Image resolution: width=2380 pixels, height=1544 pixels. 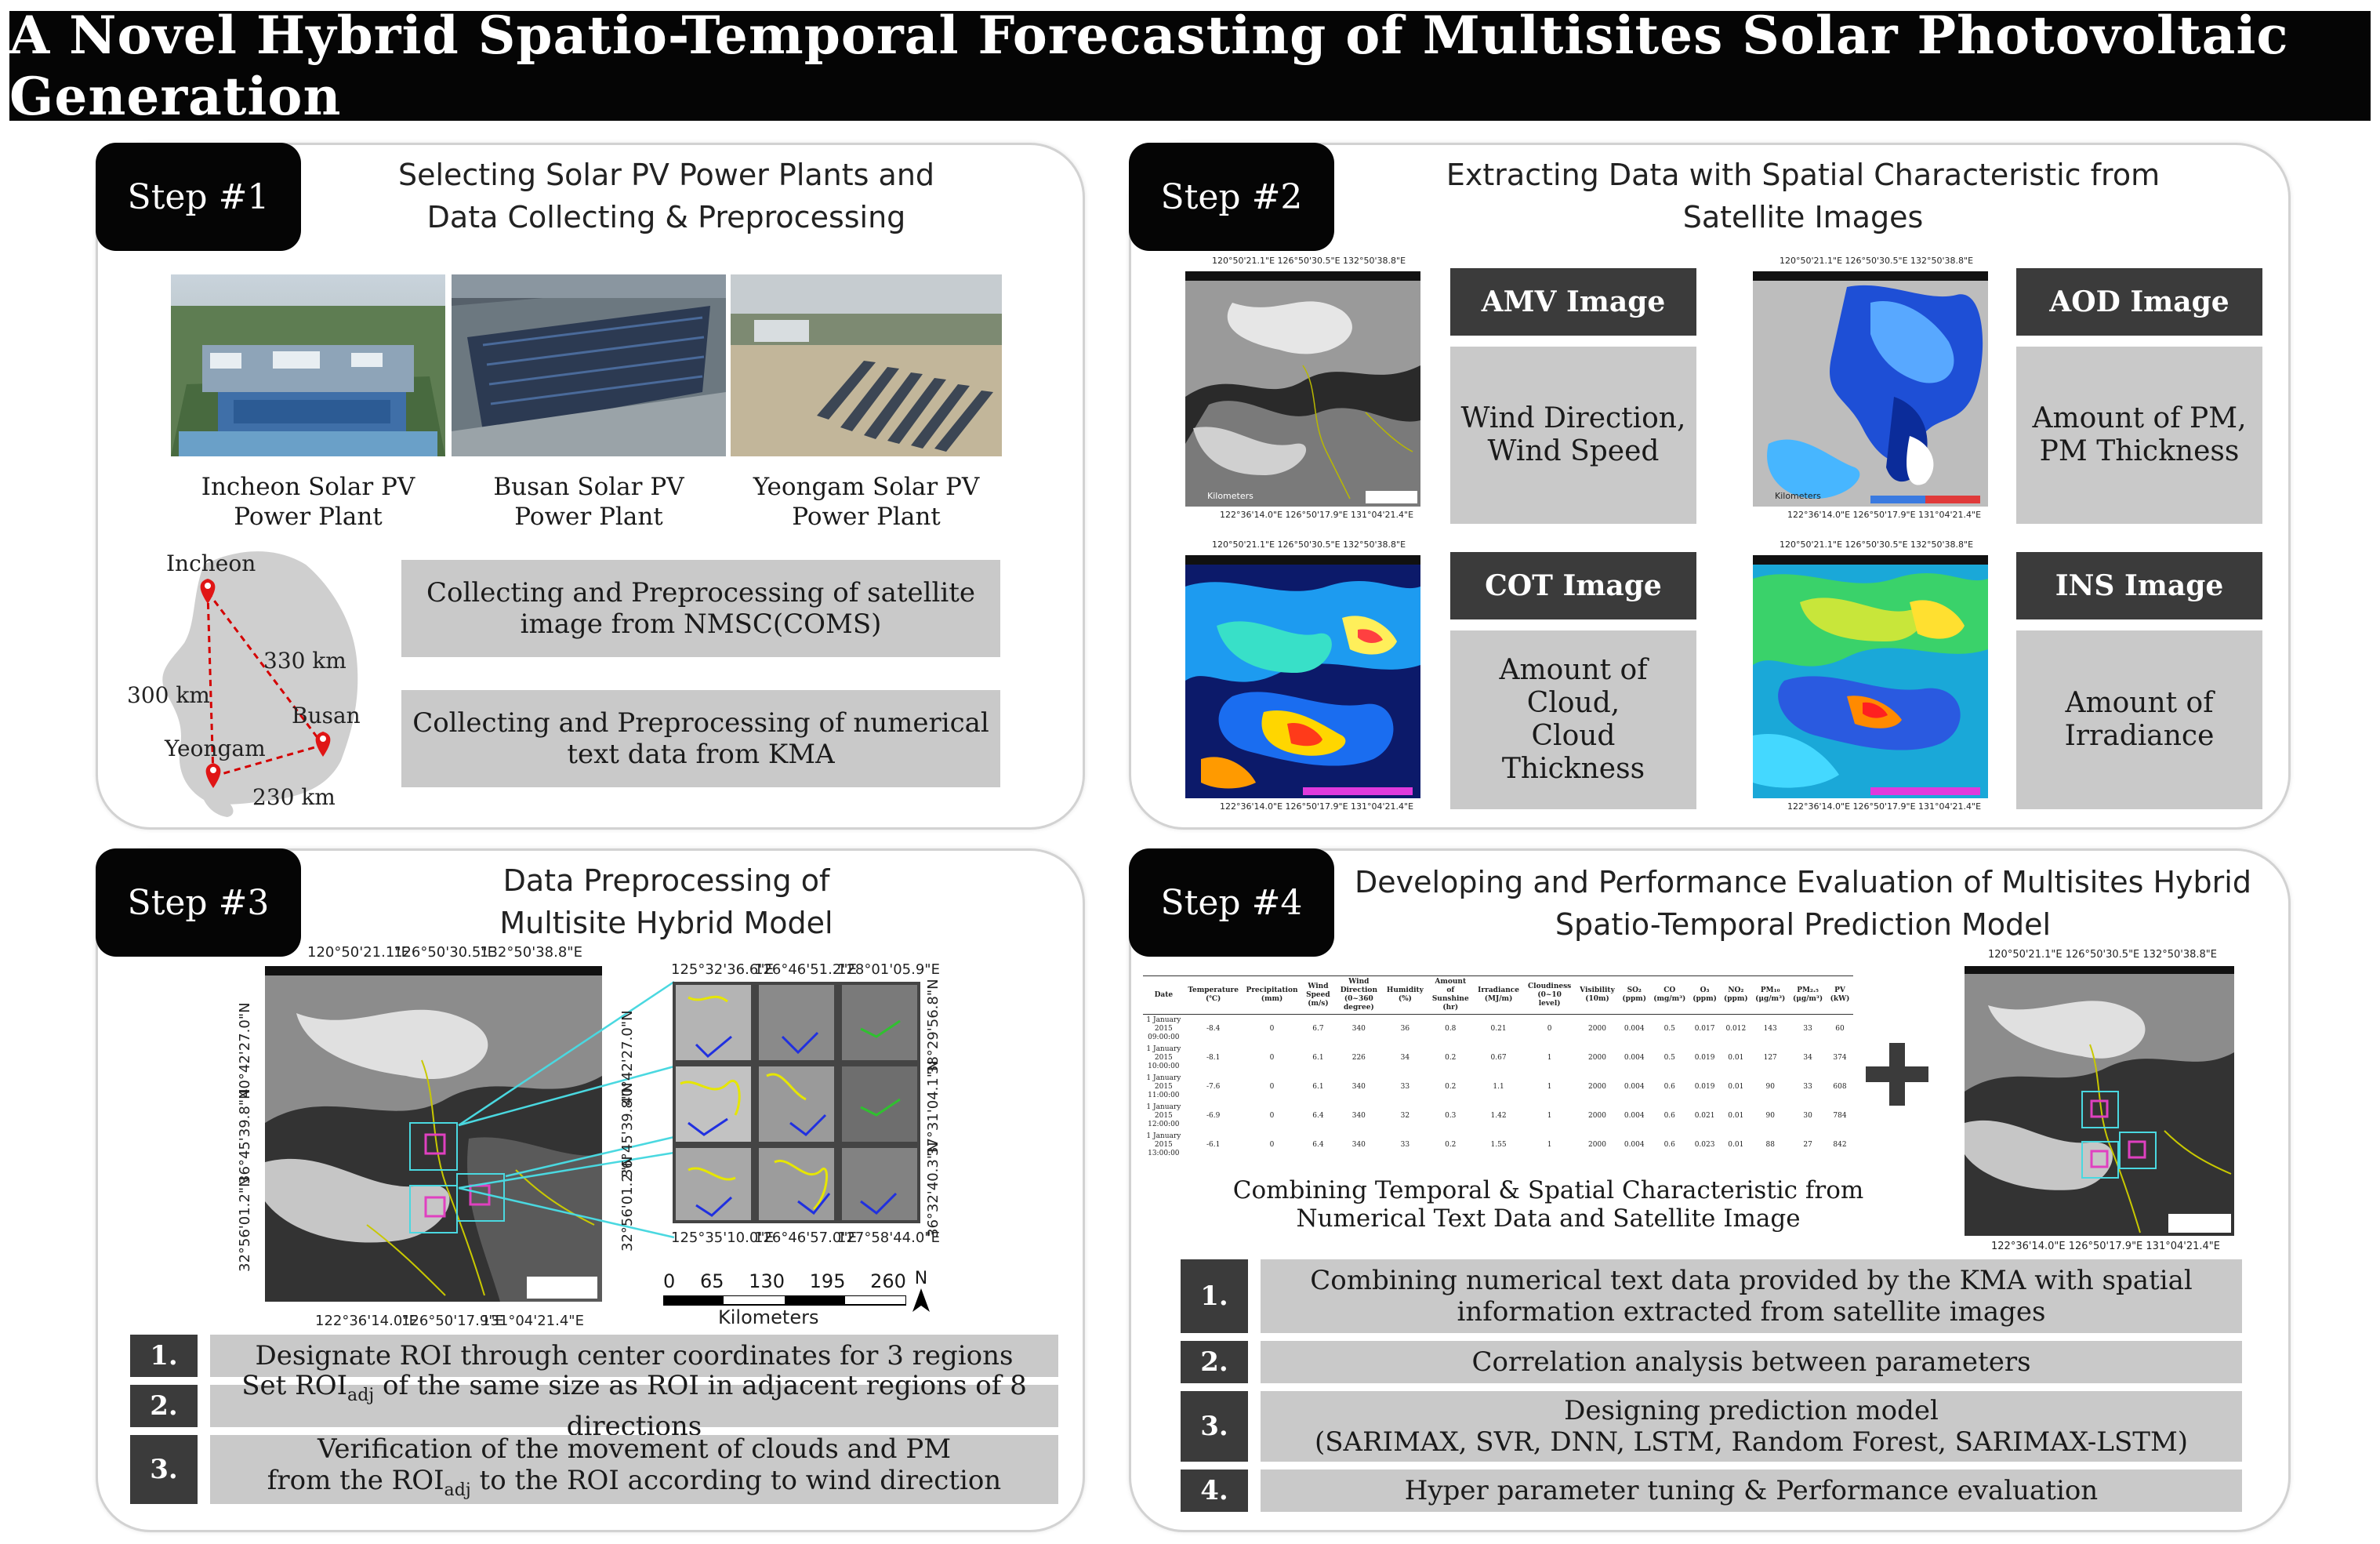 I want to click on north-label: N, so click(x=921, y=1278).